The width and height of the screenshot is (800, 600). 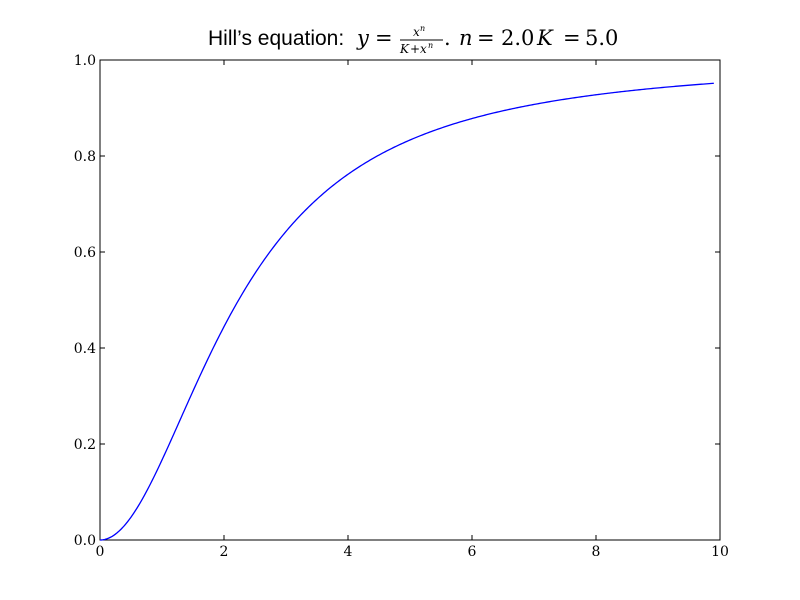 What do you see at coordinates (545, 38) in the screenshot?
I see `title-k-var: K` at bounding box center [545, 38].